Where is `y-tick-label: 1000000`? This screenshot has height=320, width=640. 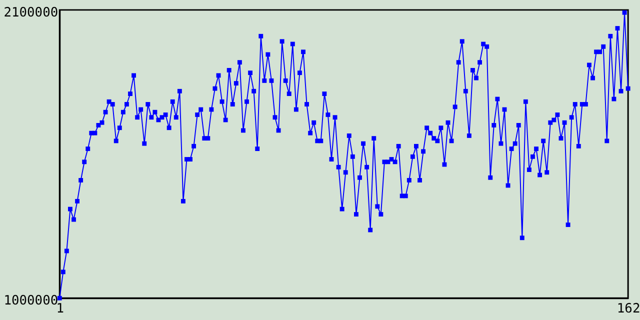
y-tick-label: 1000000 is located at coordinates (31, 301).